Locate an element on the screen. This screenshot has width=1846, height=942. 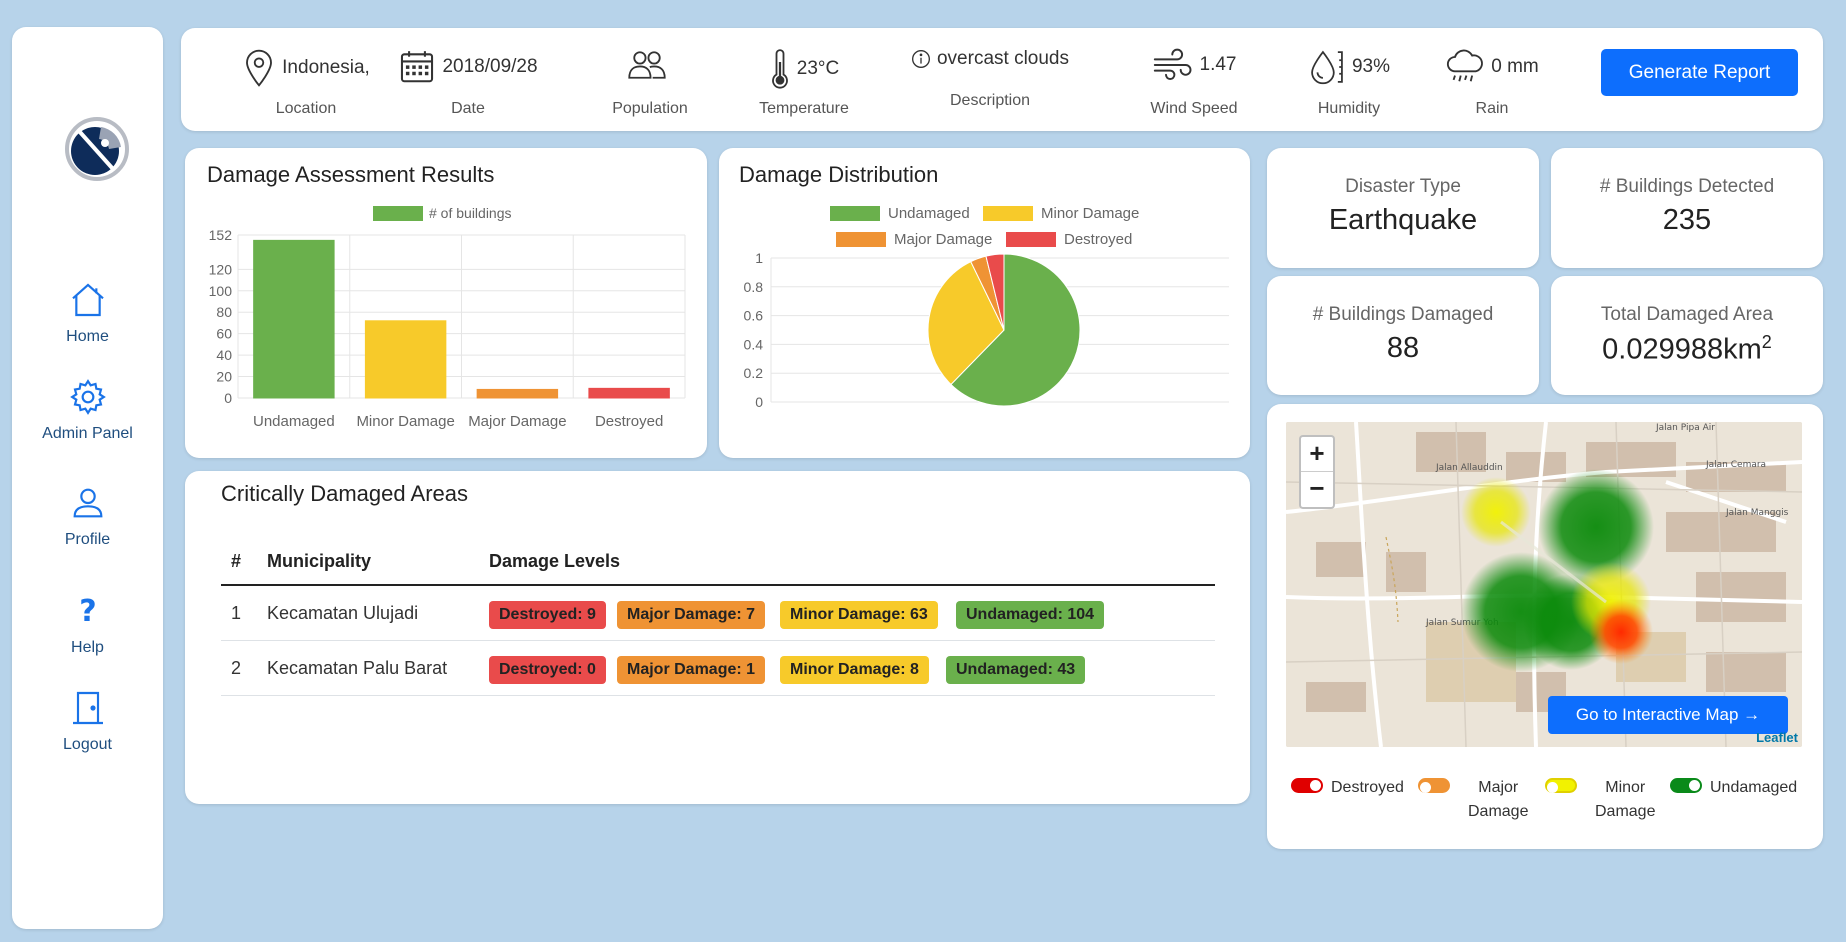
thermometer-icon is located at coordinates (779, 69).